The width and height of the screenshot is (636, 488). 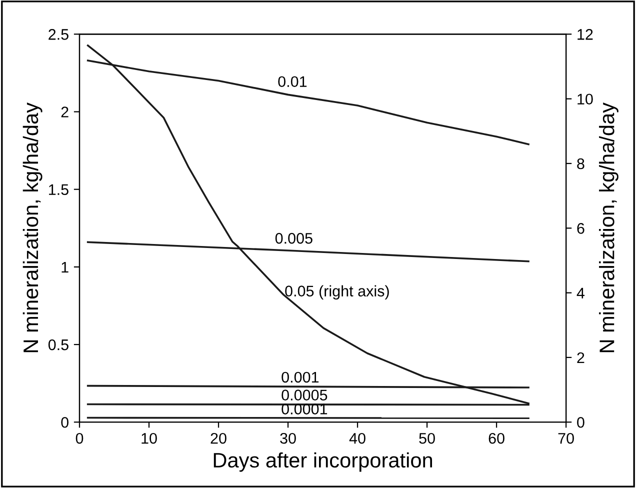 I want to click on x-tick-label: 0, so click(x=80, y=438).